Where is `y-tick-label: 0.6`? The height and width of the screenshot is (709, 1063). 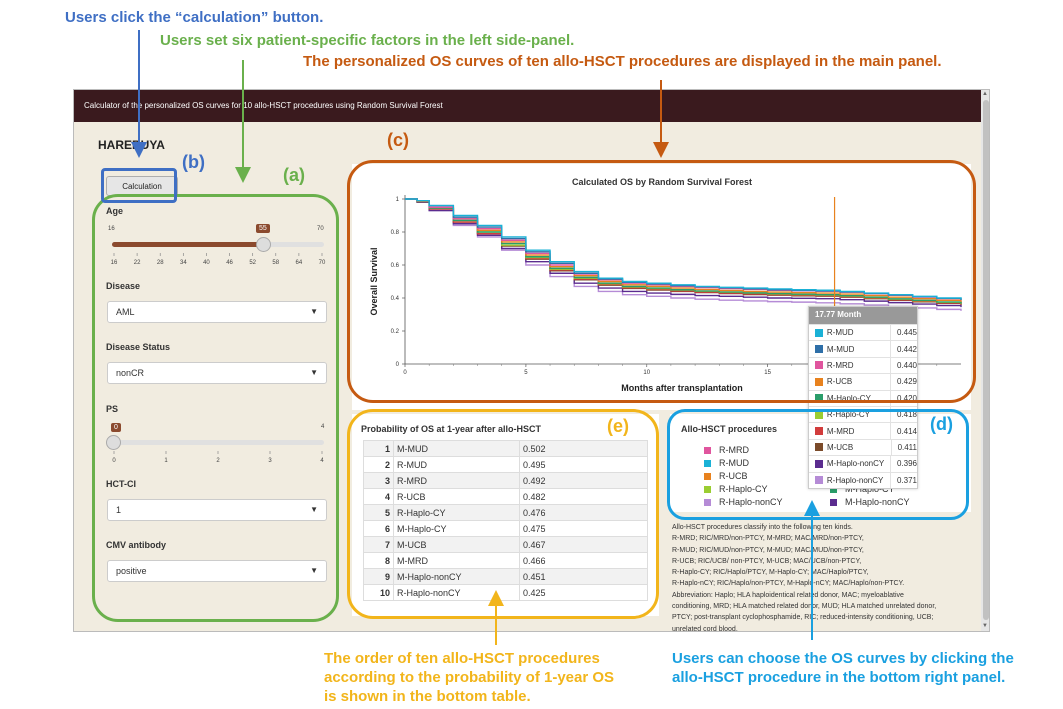 y-tick-label: 0.6 is located at coordinates (395, 266).